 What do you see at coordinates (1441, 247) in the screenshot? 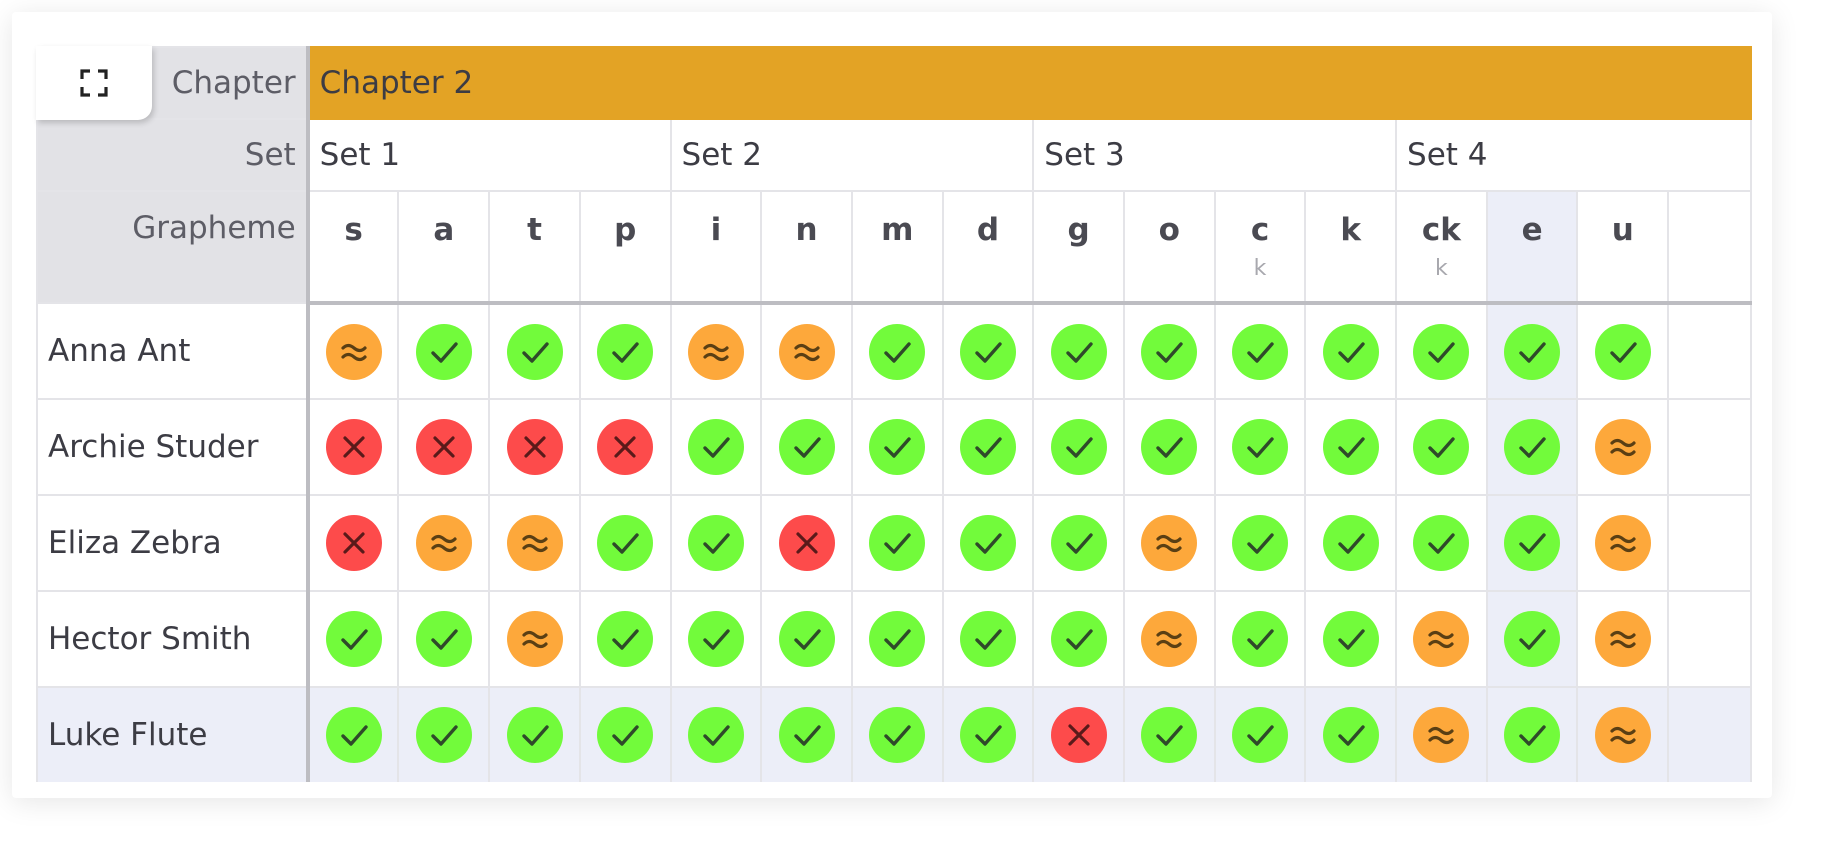
I see `grapheme-header: ck k` at bounding box center [1441, 247].